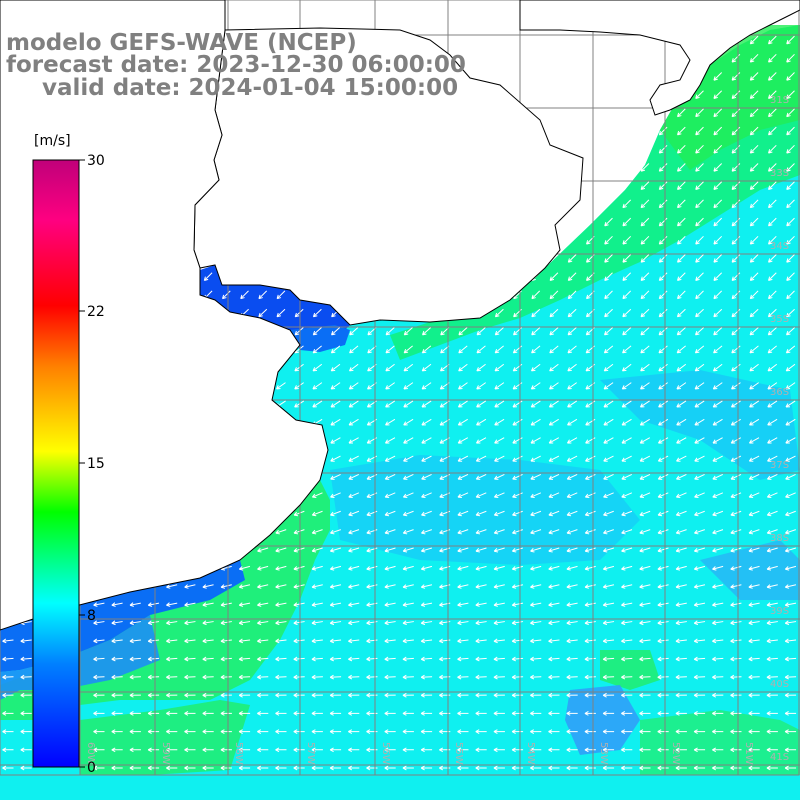  Describe the element at coordinates (779, 392) in the screenshot. I see `latitude-label: 36S` at that location.